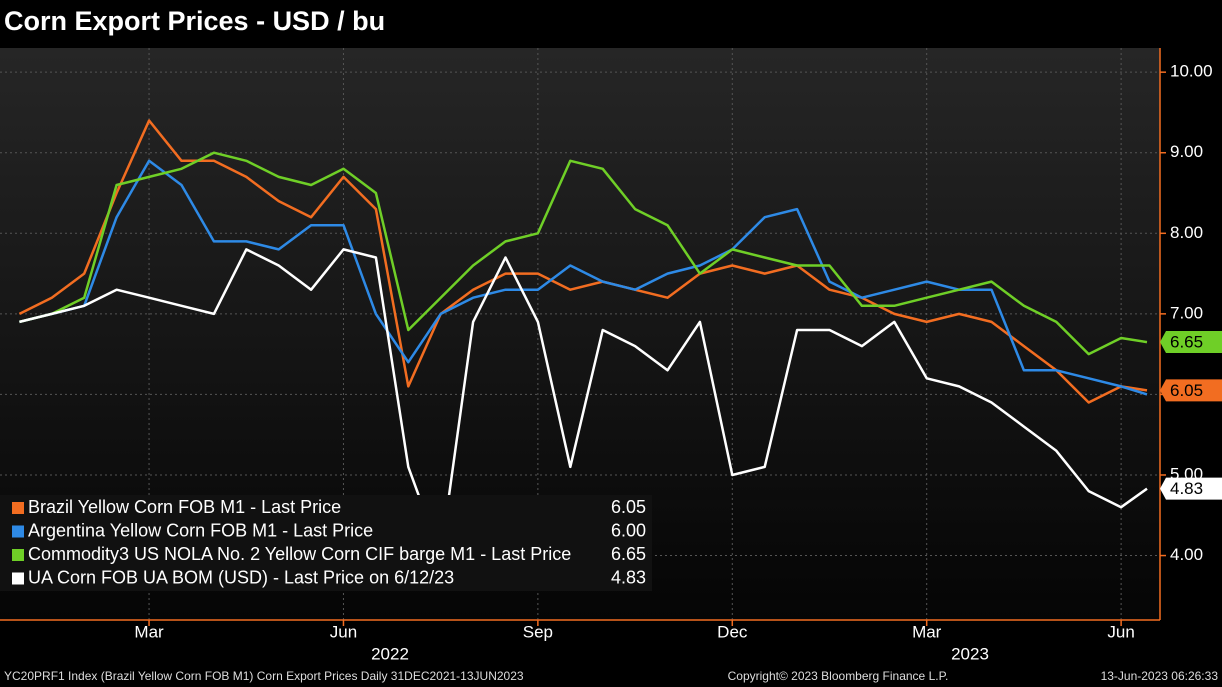  What do you see at coordinates (194, 21) in the screenshot?
I see `chart-title: Corn Export Prices - USD / bu` at bounding box center [194, 21].